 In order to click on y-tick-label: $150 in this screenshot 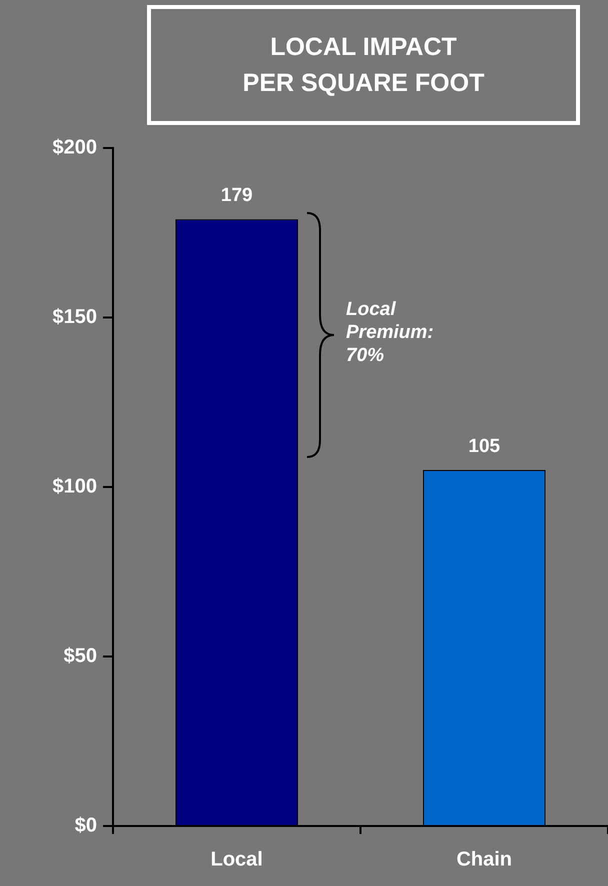, I will do `click(74, 317)`.